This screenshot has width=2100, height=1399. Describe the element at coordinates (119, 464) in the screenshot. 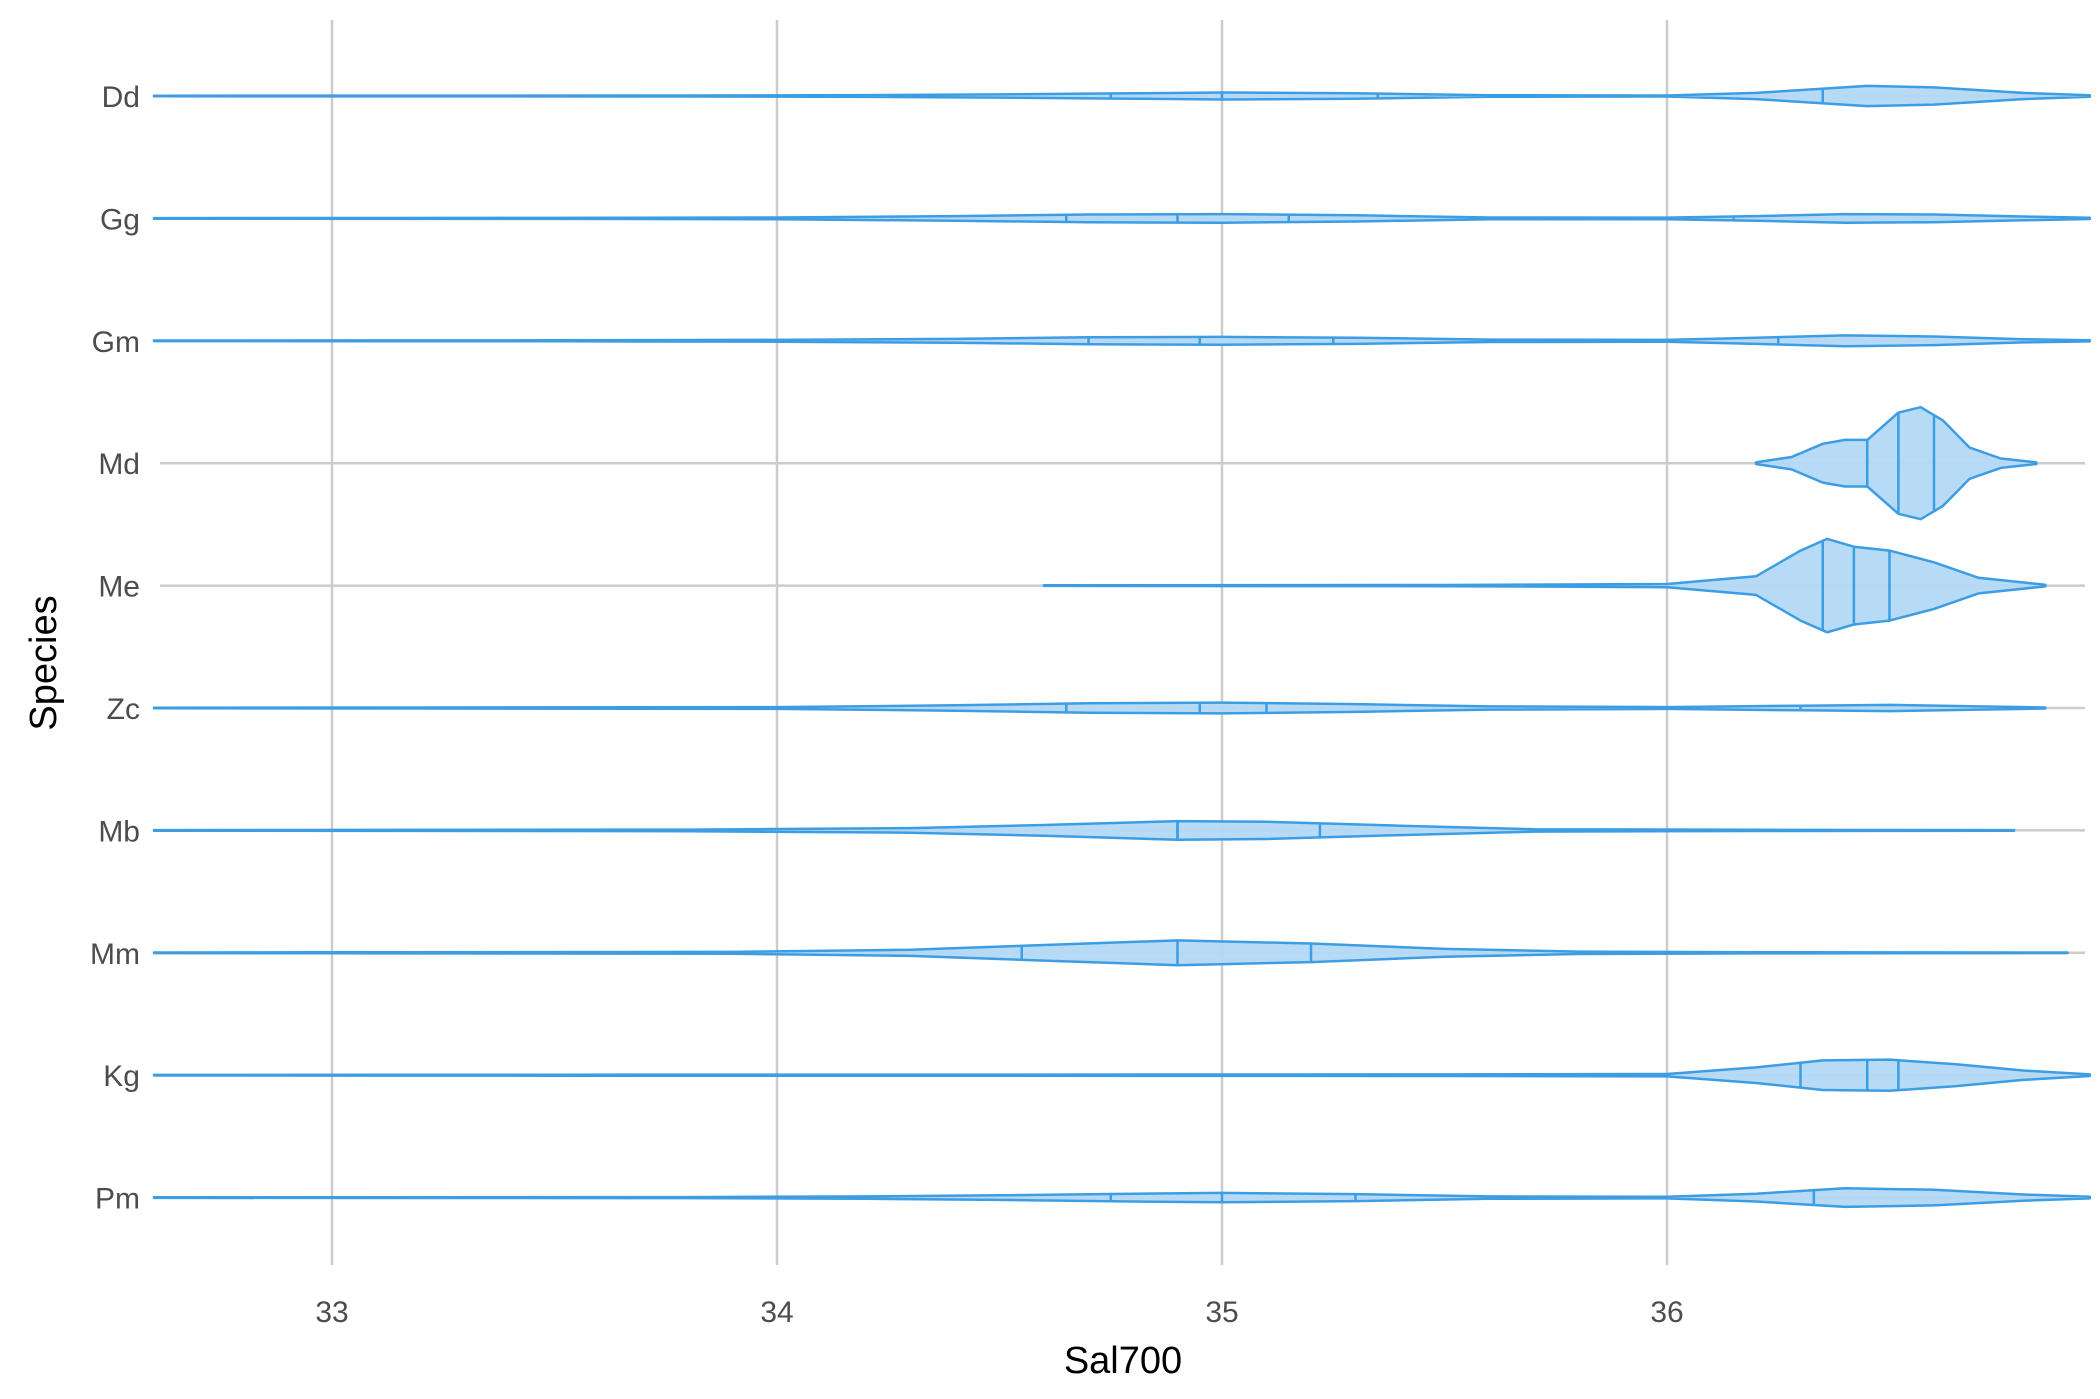

I see `y-tick-label: Md` at that location.